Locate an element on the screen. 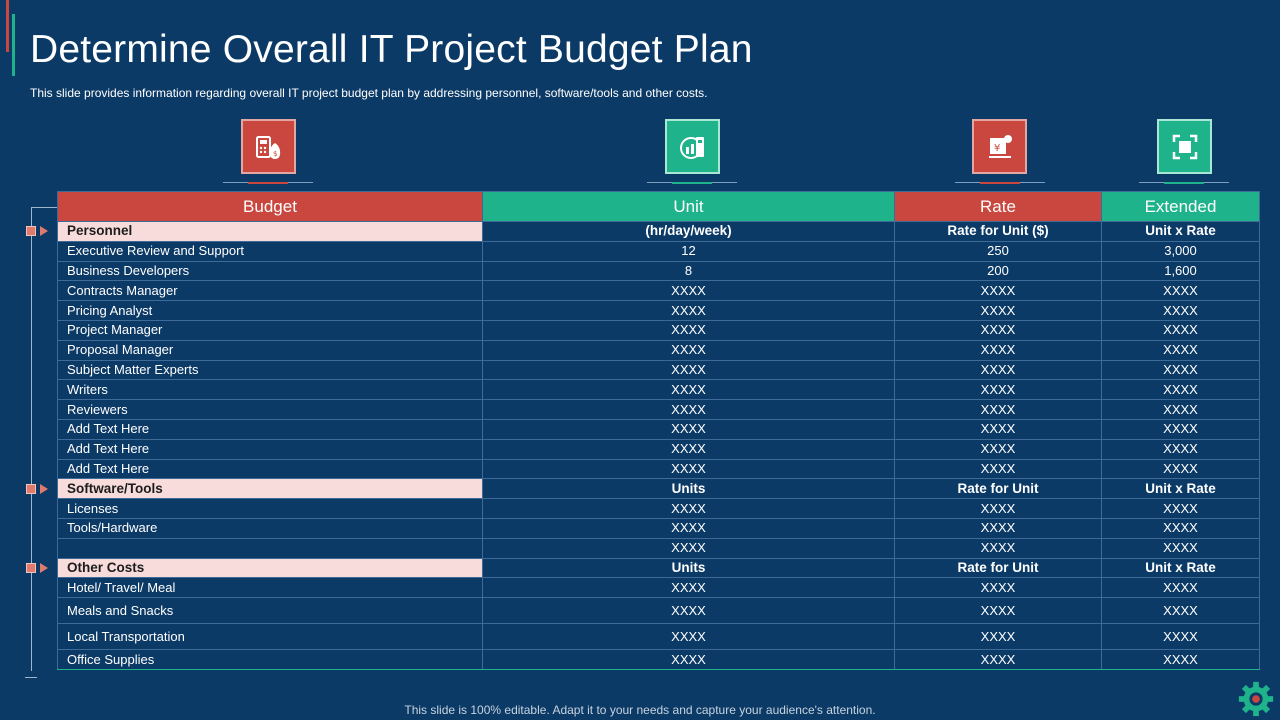  section-rate-header: Rate for Unit is located at coordinates (998, 489).